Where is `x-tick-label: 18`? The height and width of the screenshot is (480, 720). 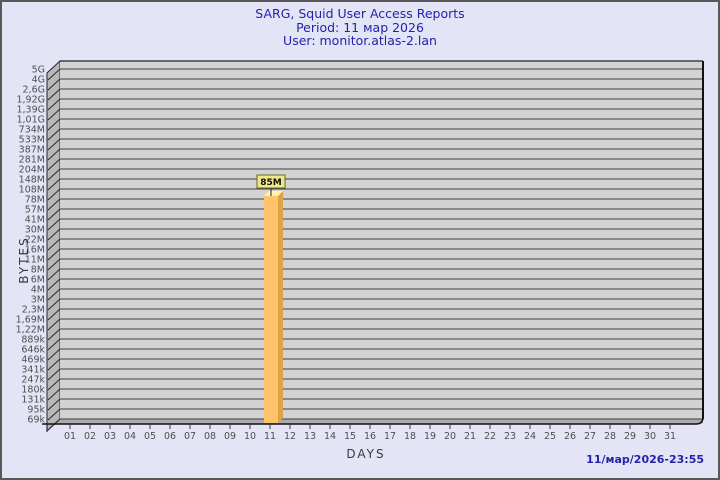 x-tick-label: 18 is located at coordinates (410, 436).